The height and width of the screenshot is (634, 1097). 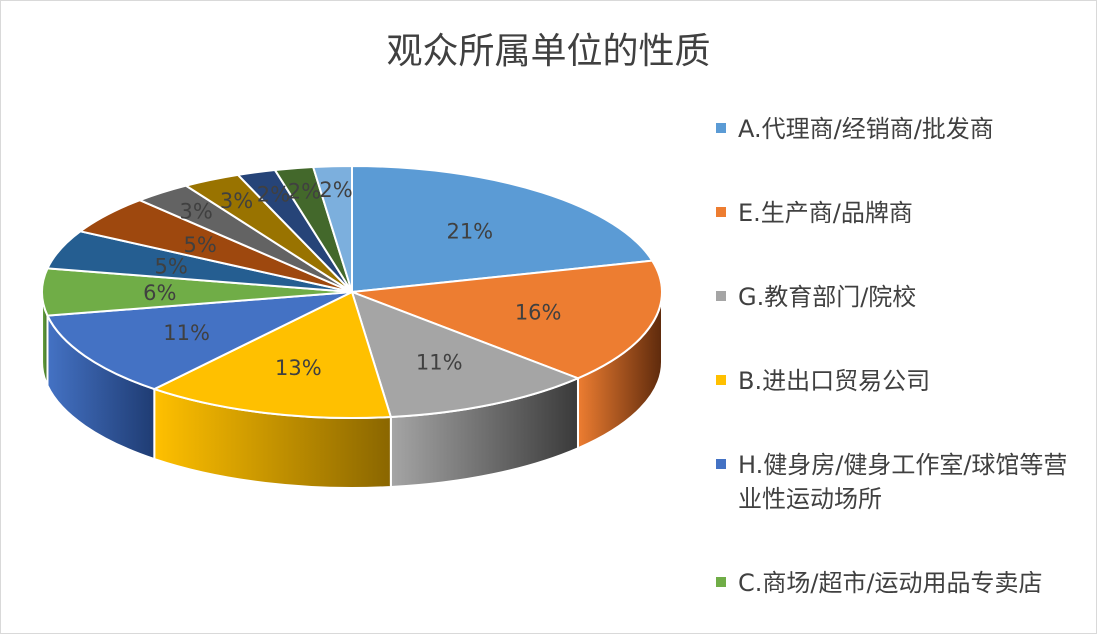 What do you see at coordinates (827, 297) in the screenshot?
I see `legend-label: G.教育部门/院校` at bounding box center [827, 297].